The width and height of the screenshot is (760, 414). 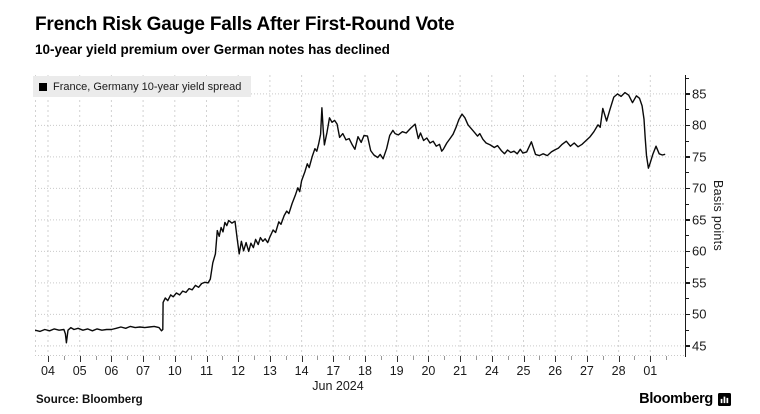 What do you see at coordinates (238, 371) in the screenshot?
I see `x-tick-label: 12` at bounding box center [238, 371].